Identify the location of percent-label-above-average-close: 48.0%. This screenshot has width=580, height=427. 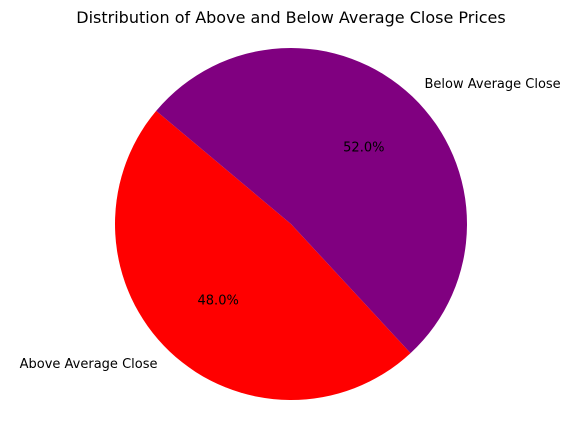
(218, 300).